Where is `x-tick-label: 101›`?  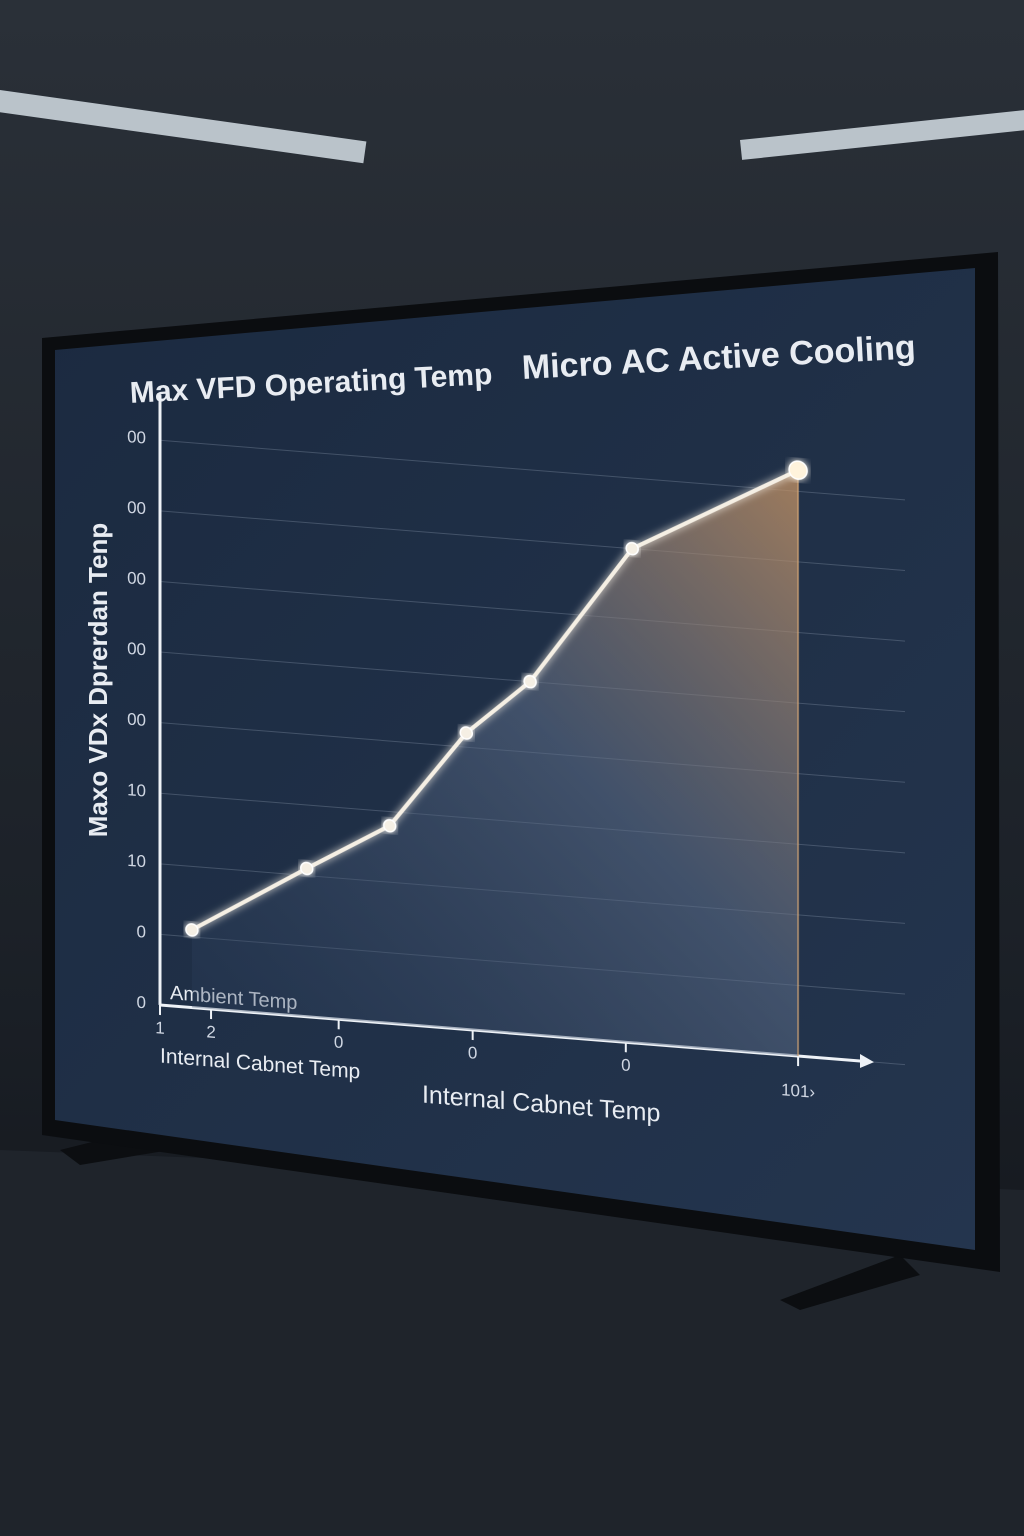 x-tick-label: 101› is located at coordinates (798, 1091).